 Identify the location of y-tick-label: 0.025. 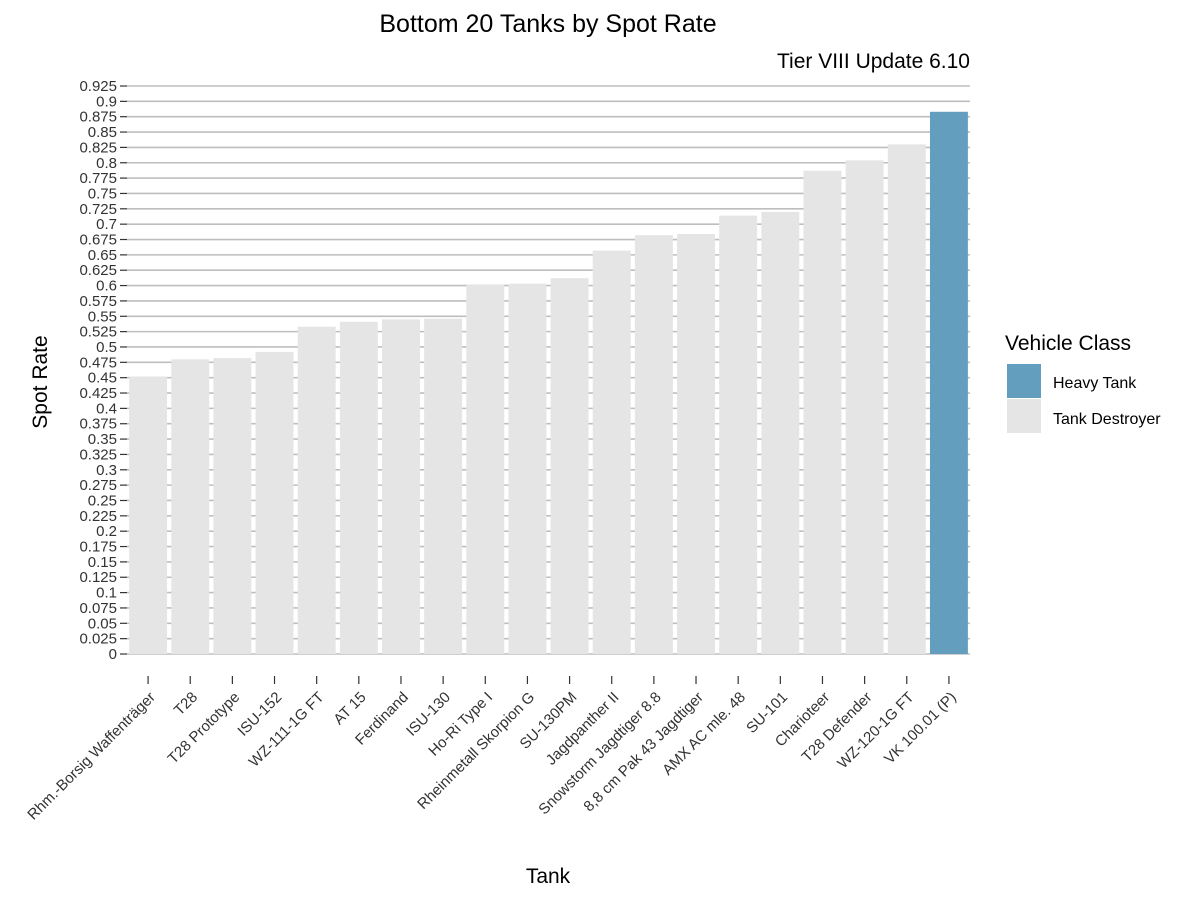
(98, 639).